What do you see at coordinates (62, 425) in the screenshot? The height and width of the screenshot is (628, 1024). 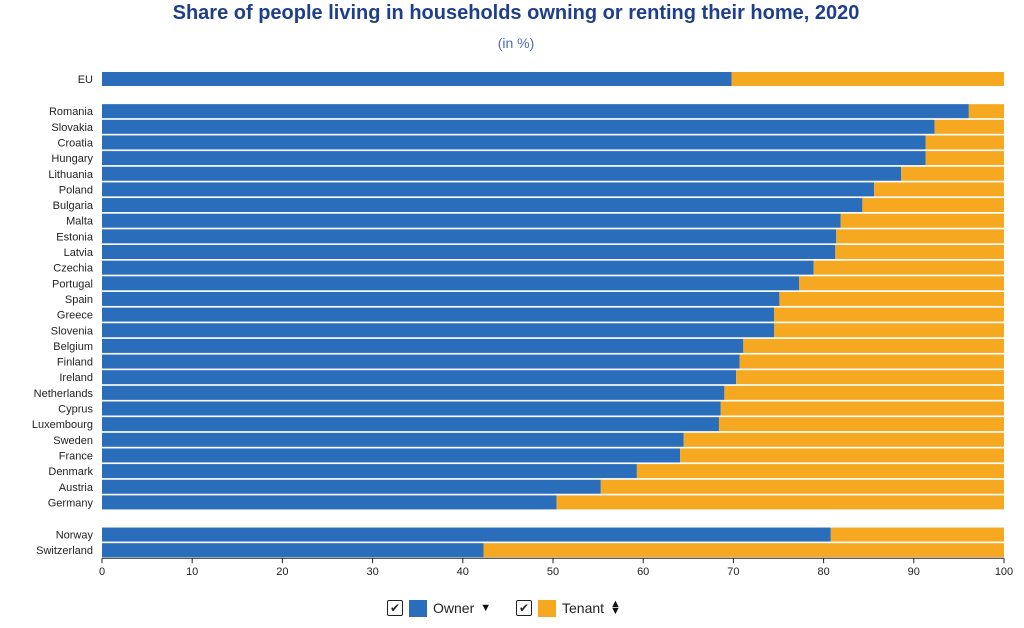 I see `category-label-luxembourg: Luxembourg` at bounding box center [62, 425].